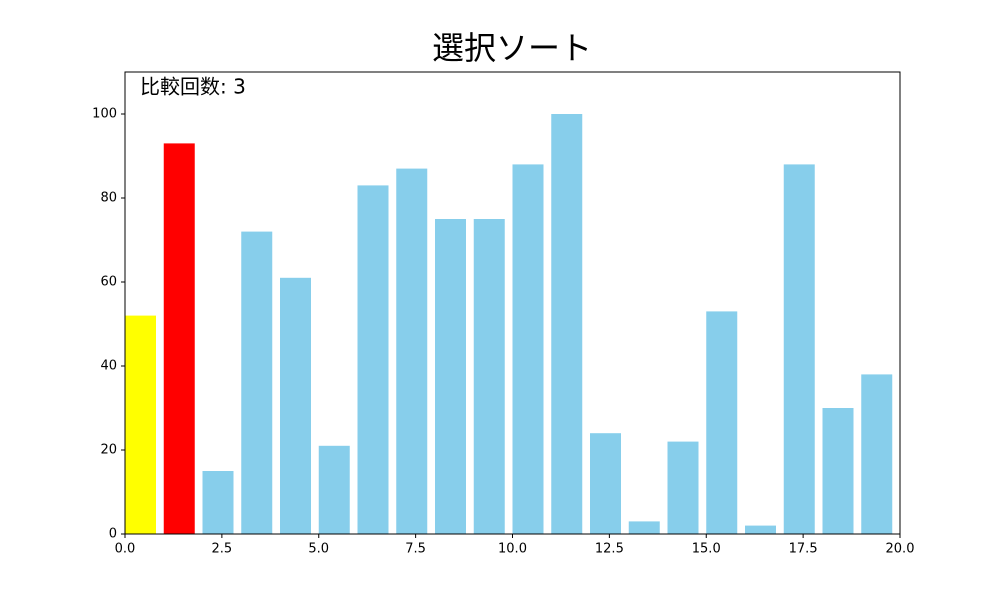 The width and height of the screenshot is (1000, 600). I want to click on y-tick-label: 100, so click(104, 114).